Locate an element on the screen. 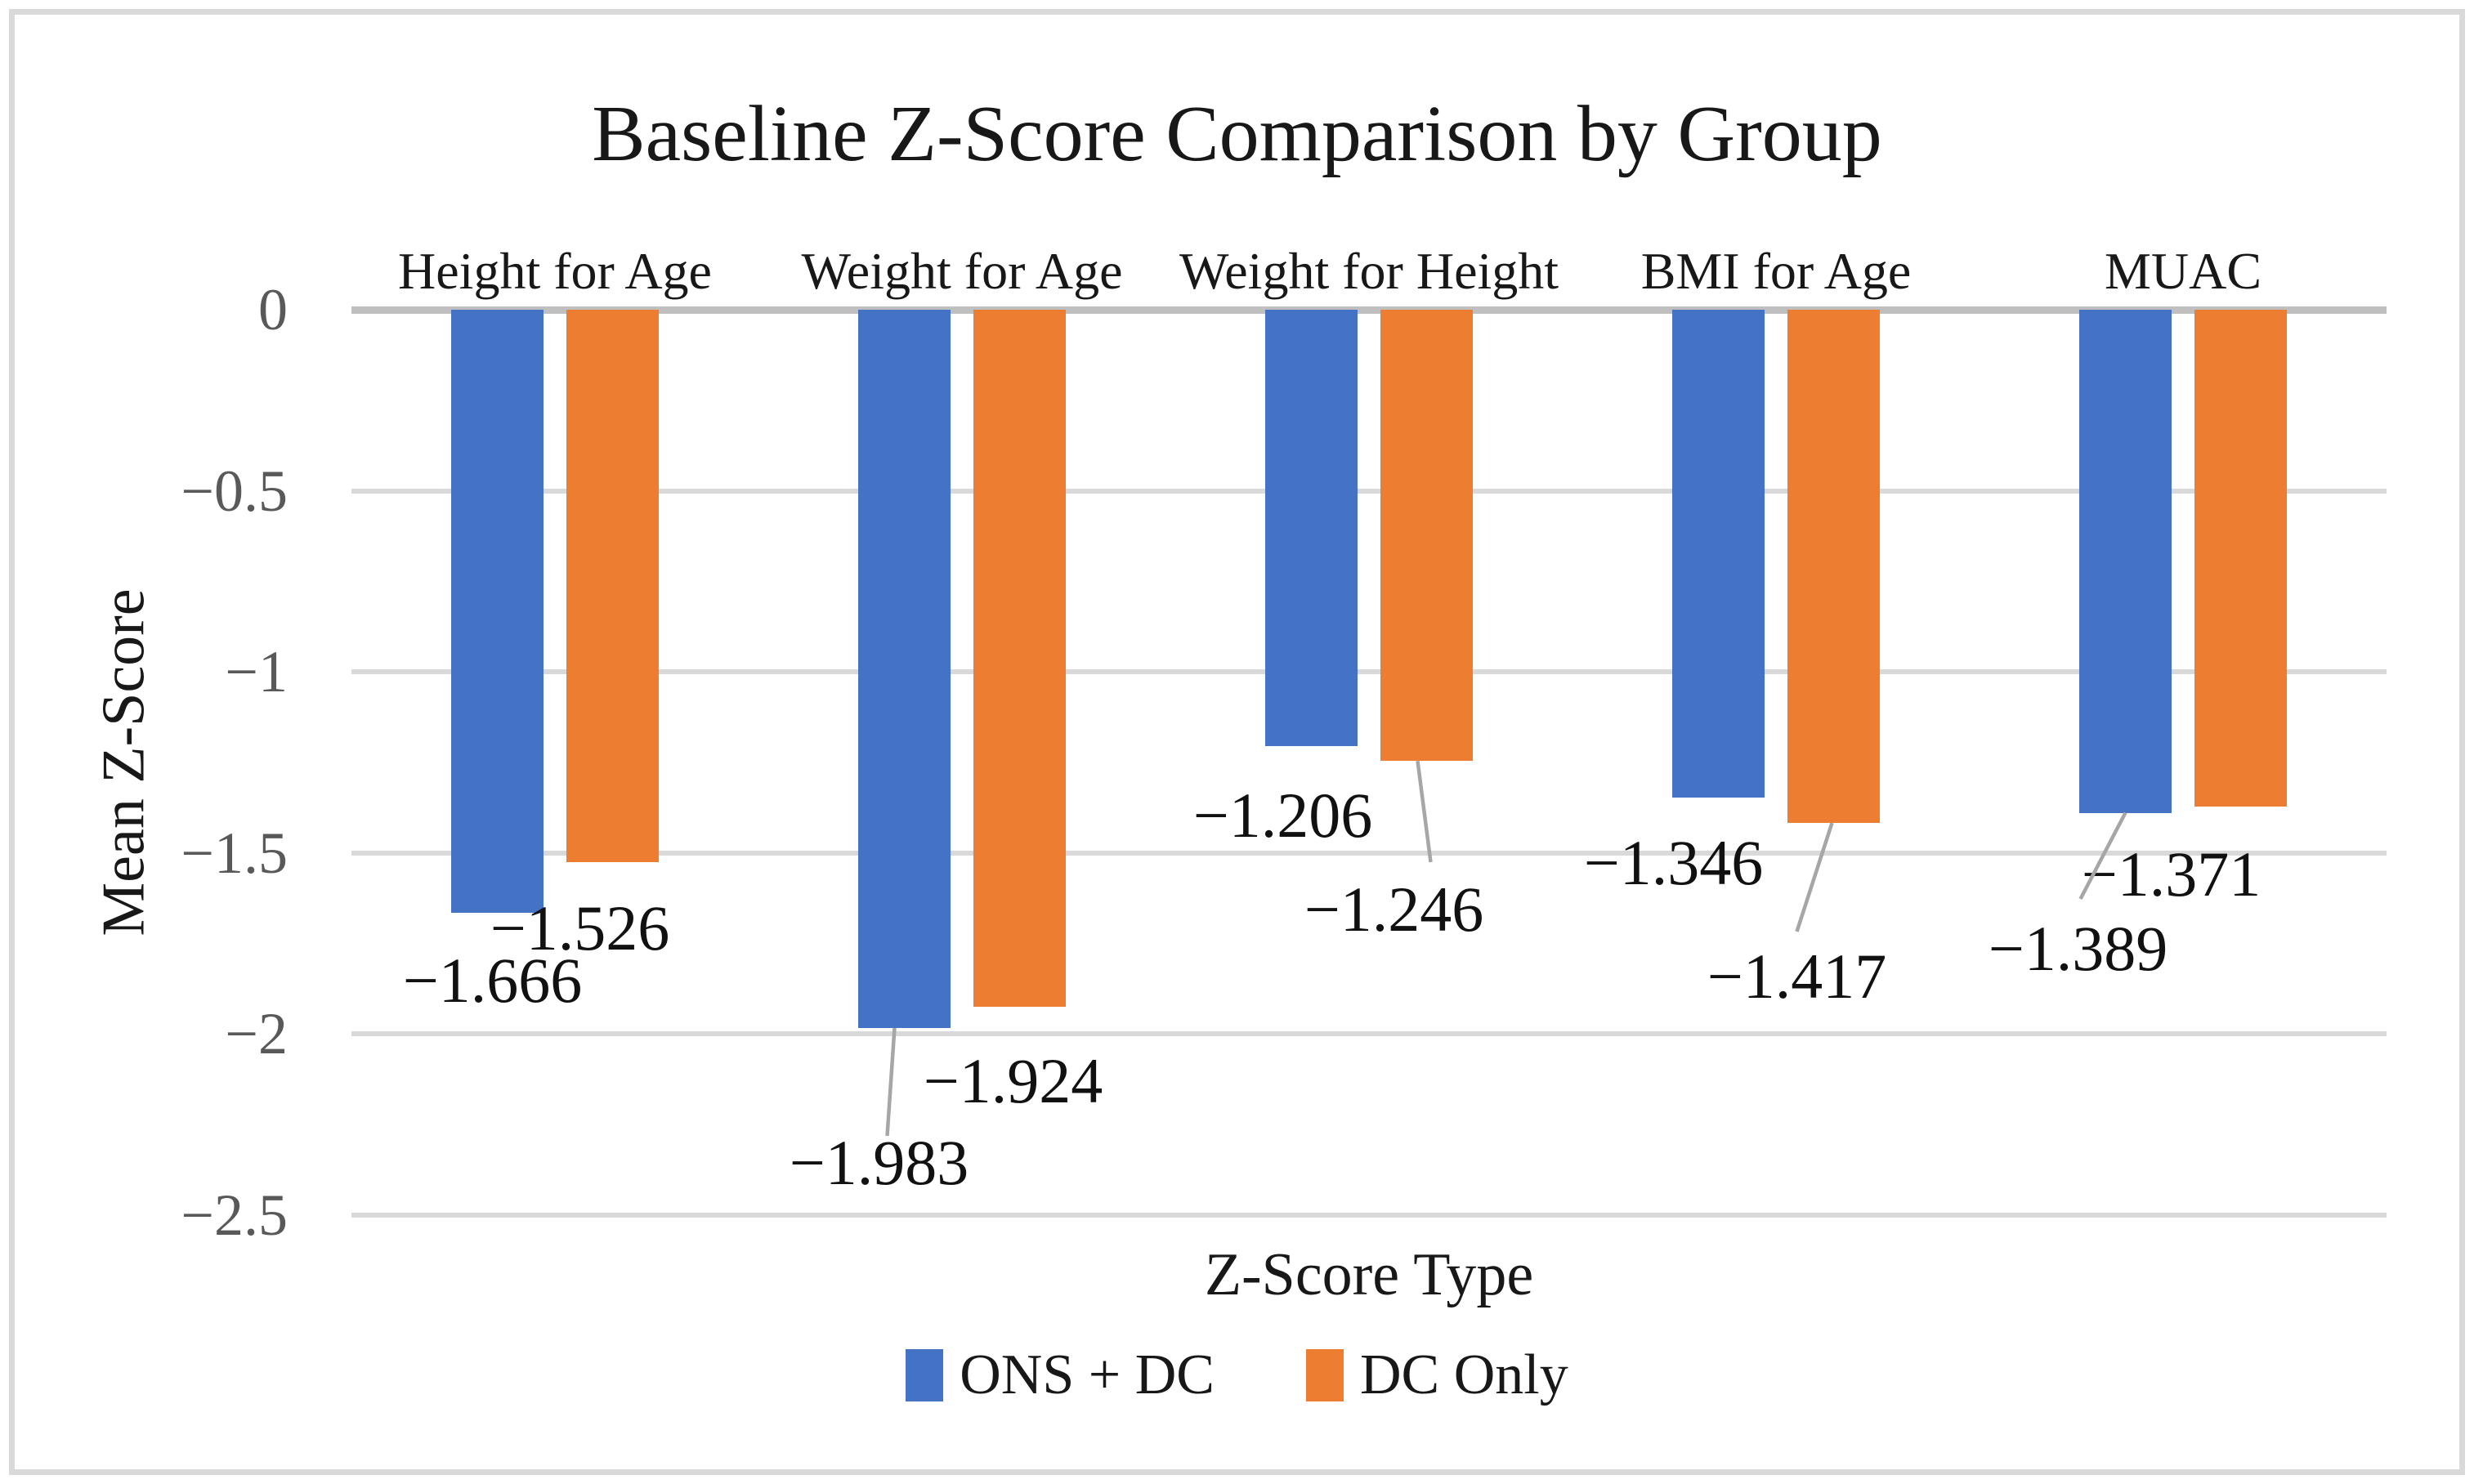 The width and height of the screenshot is (2474, 1484). legend-item: DC Only is located at coordinates (1437, 1375).